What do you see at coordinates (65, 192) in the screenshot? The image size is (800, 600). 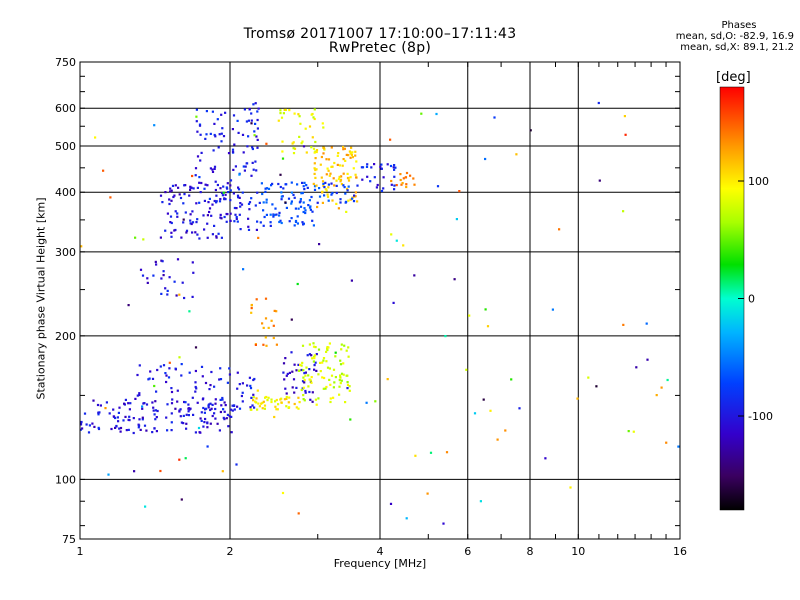 I see `y-tick-label: 400` at bounding box center [65, 192].